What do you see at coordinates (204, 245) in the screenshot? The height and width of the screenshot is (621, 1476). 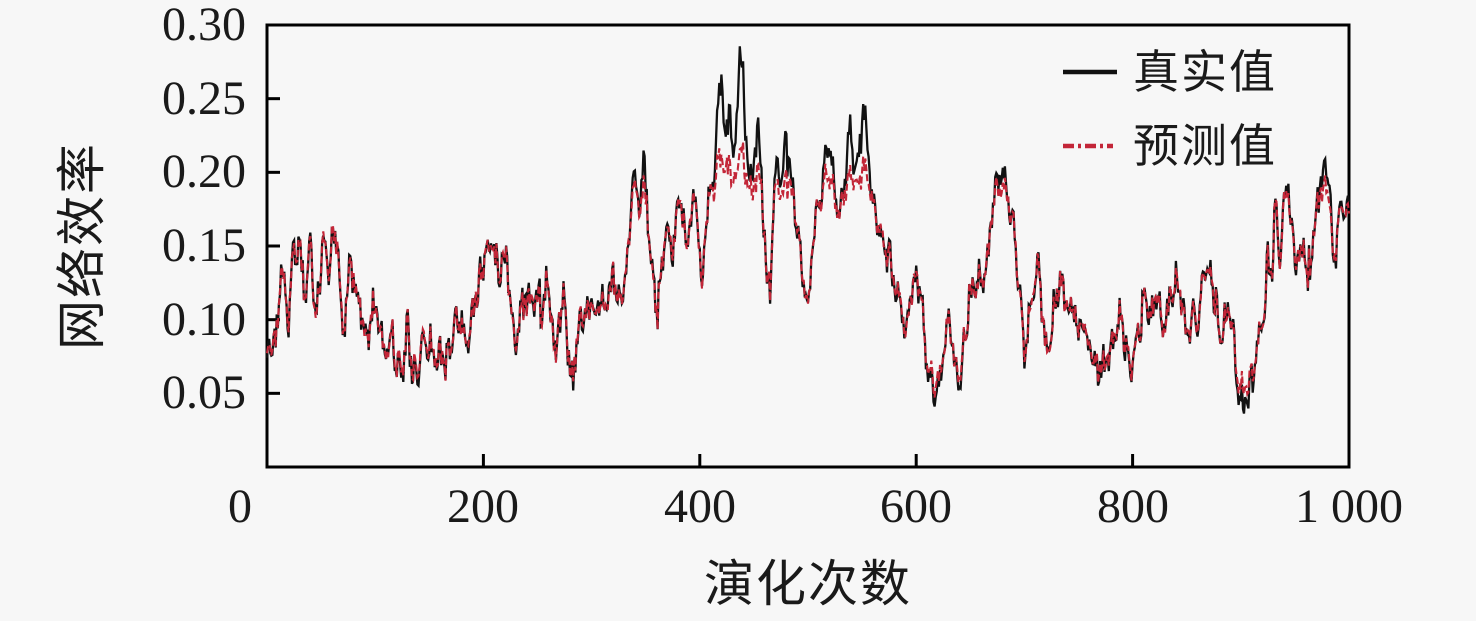 I see `y-tick-label: 0.15` at bounding box center [204, 245].